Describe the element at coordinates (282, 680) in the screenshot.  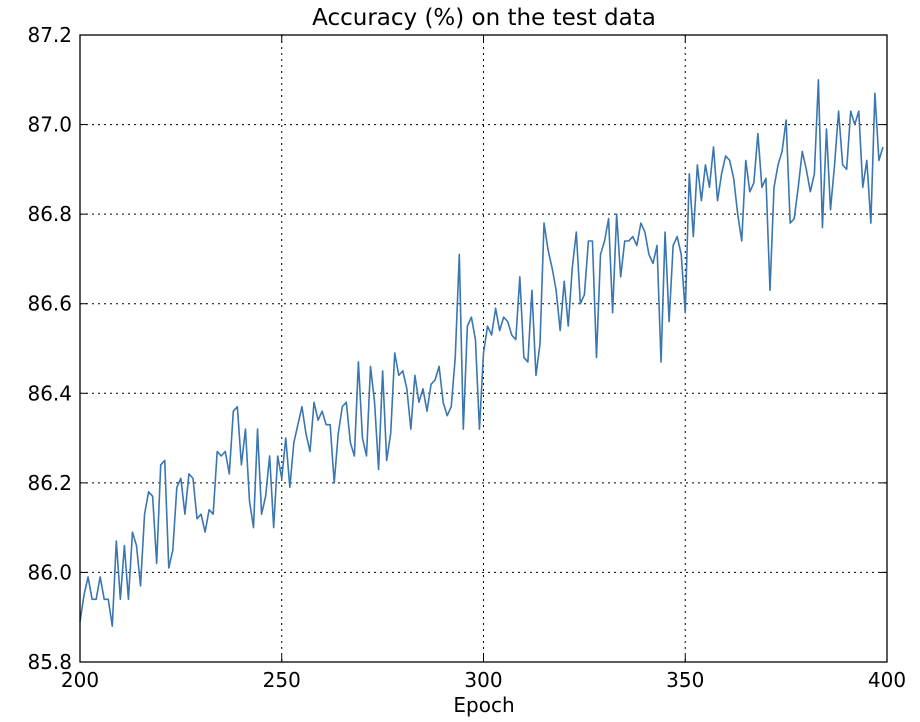
I see `x-tick-label: 250` at that location.